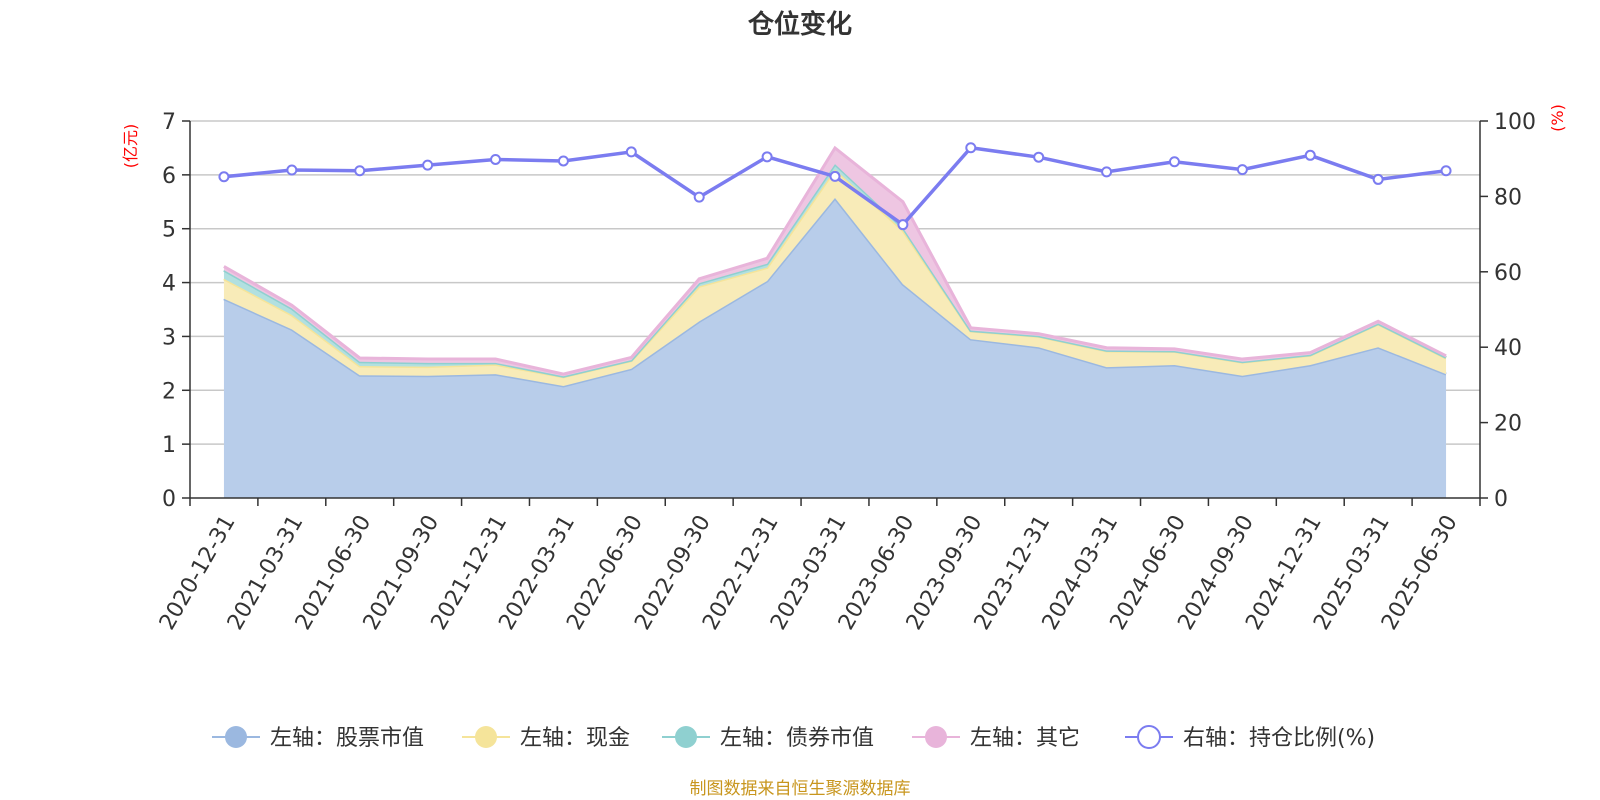  I want to click on chart-title: 仓位变化, so click(799, 24).